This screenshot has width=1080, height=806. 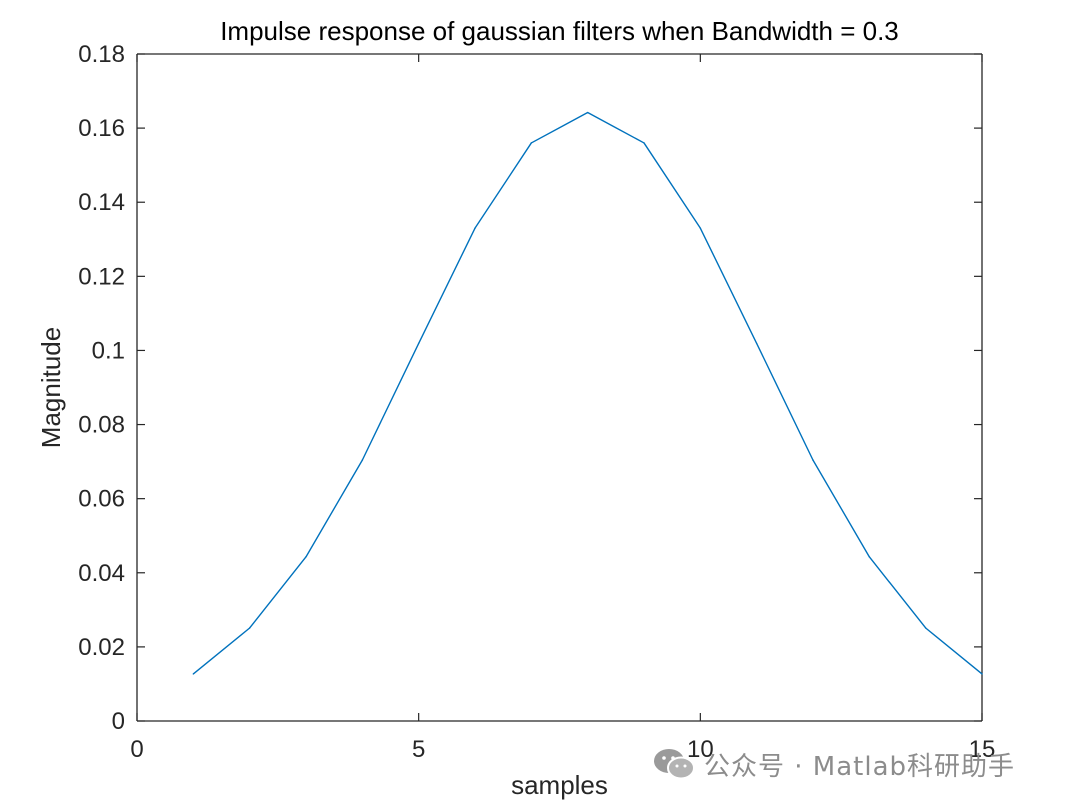 What do you see at coordinates (101, 54) in the screenshot?
I see `y-tick-label: 0.18` at bounding box center [101, 54].